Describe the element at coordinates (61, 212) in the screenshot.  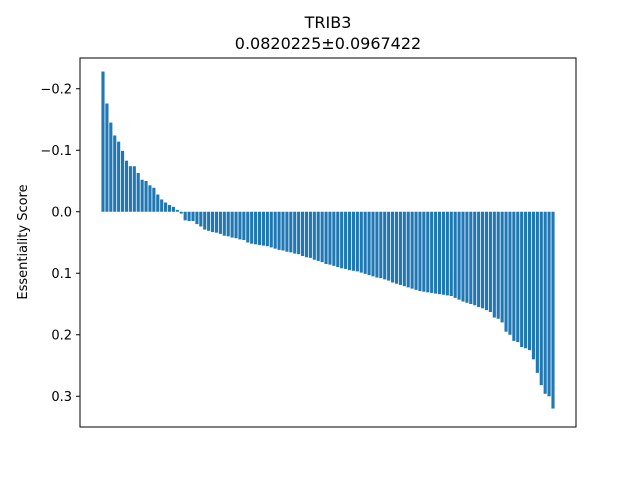
I see `y-tick-label: 0.0` at that location.